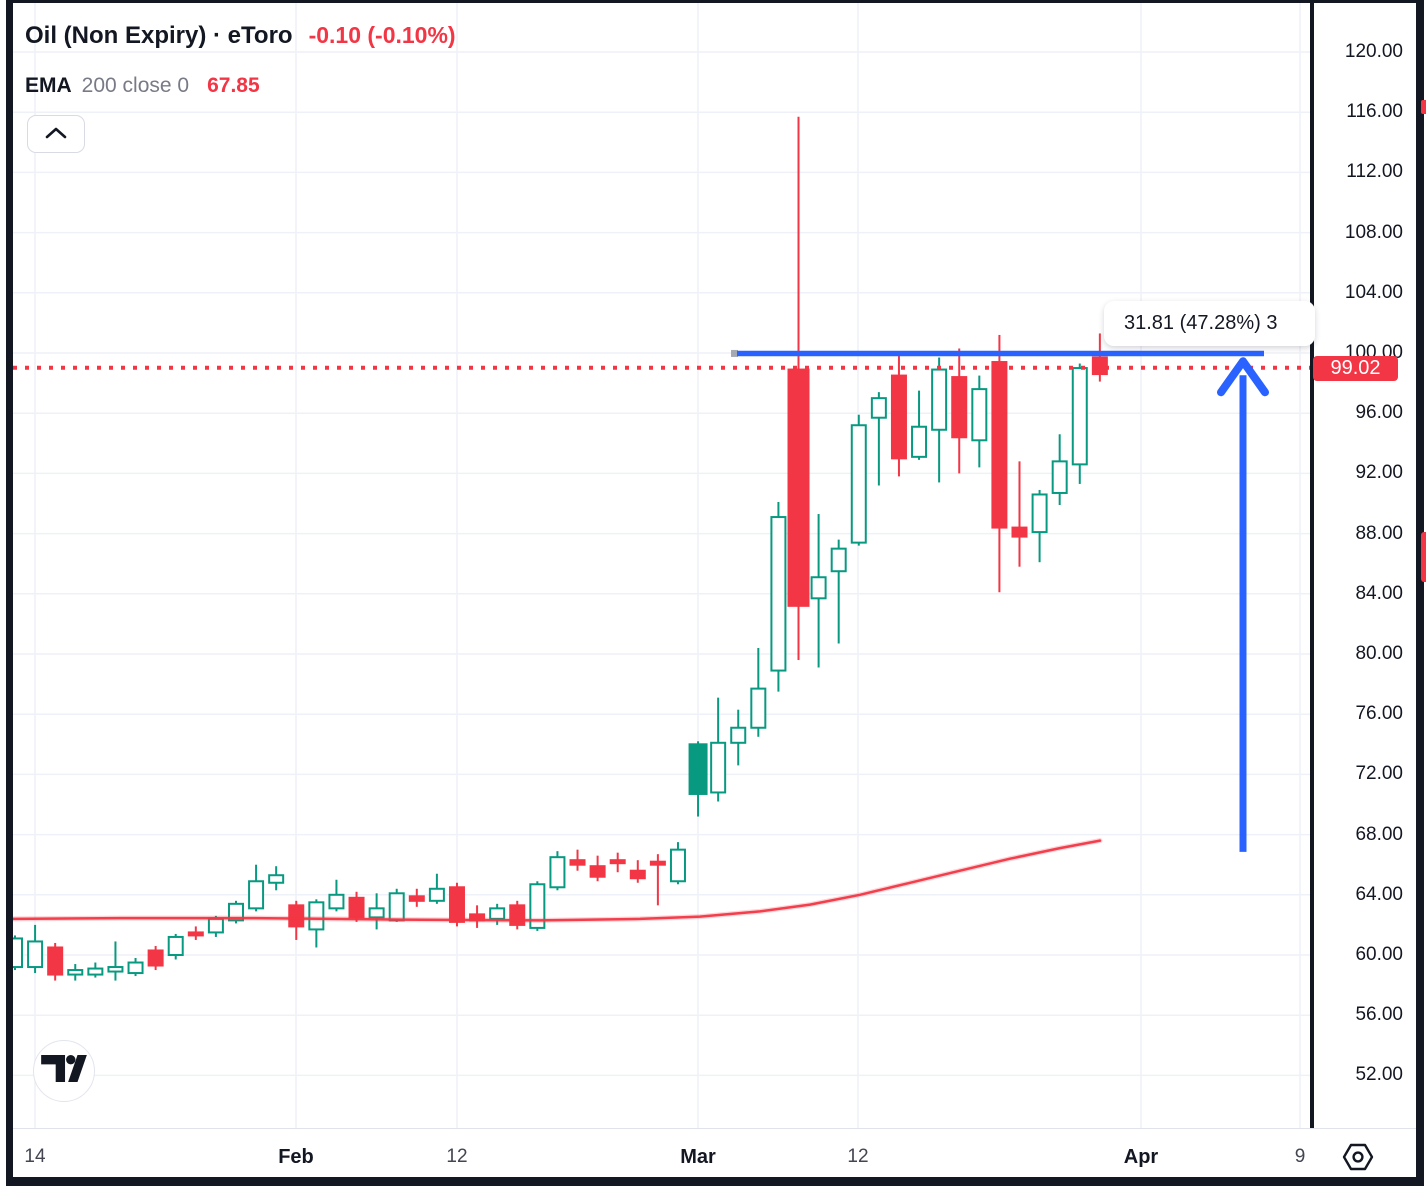 The image size is (1426, 1192). What do you see at coordinates (1373, 232) in the screenshot?
I see `price-tick-label: 108.00` at bounding box center [1373, 232].